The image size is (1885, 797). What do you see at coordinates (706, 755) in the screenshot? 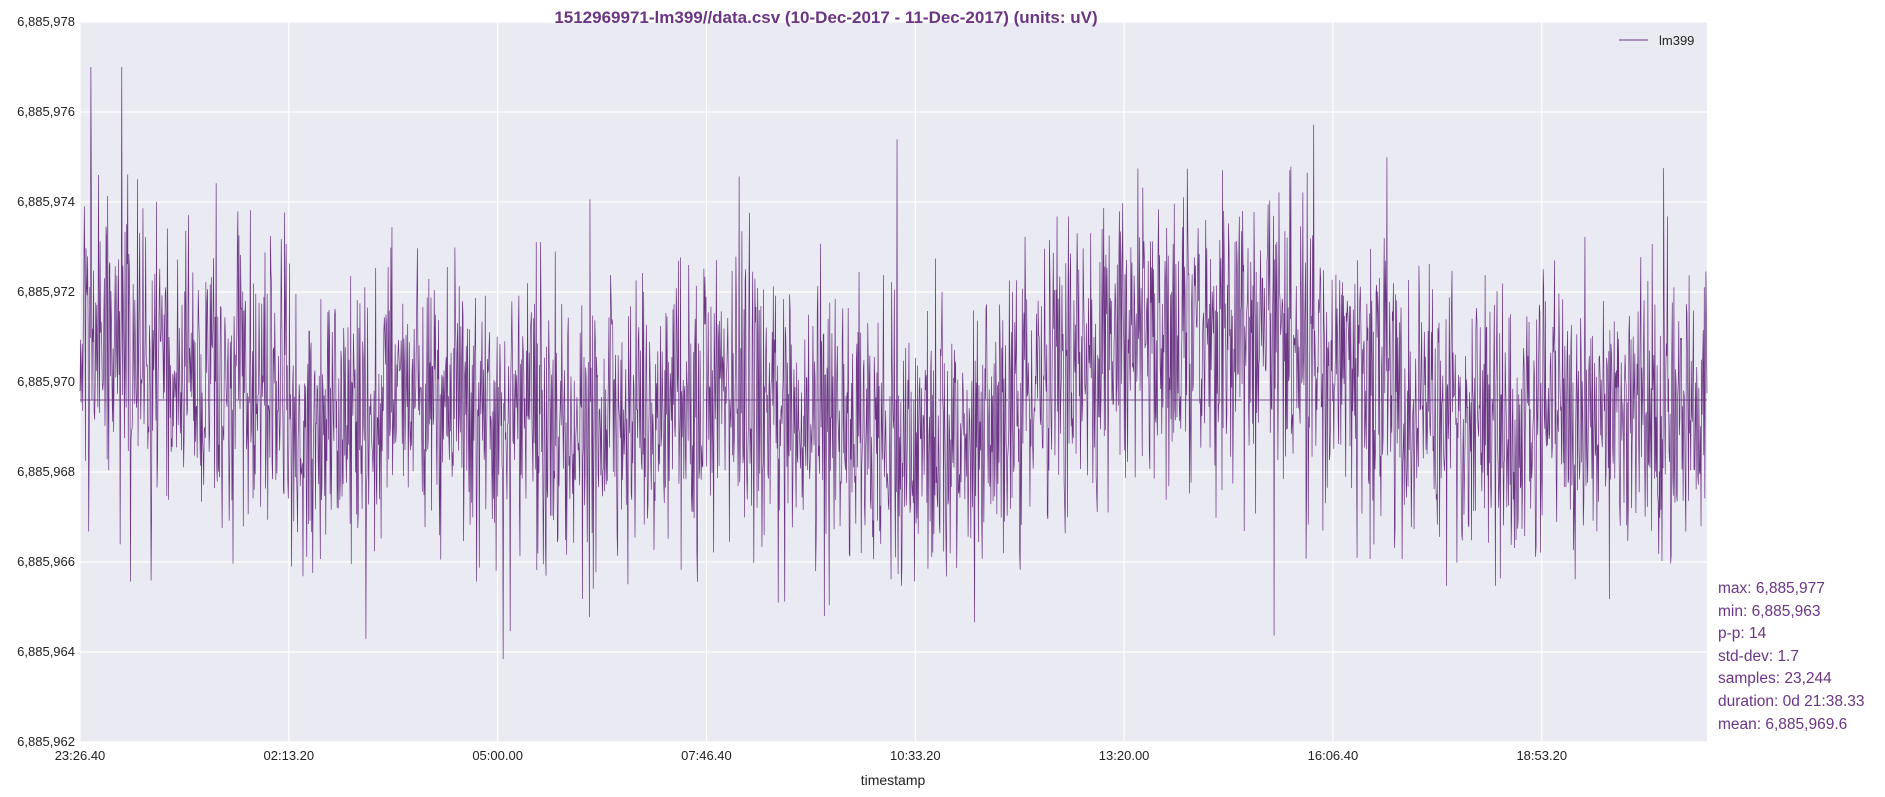
I see `x-tick-label: 07:46.40` at bounding box center [706, 755].